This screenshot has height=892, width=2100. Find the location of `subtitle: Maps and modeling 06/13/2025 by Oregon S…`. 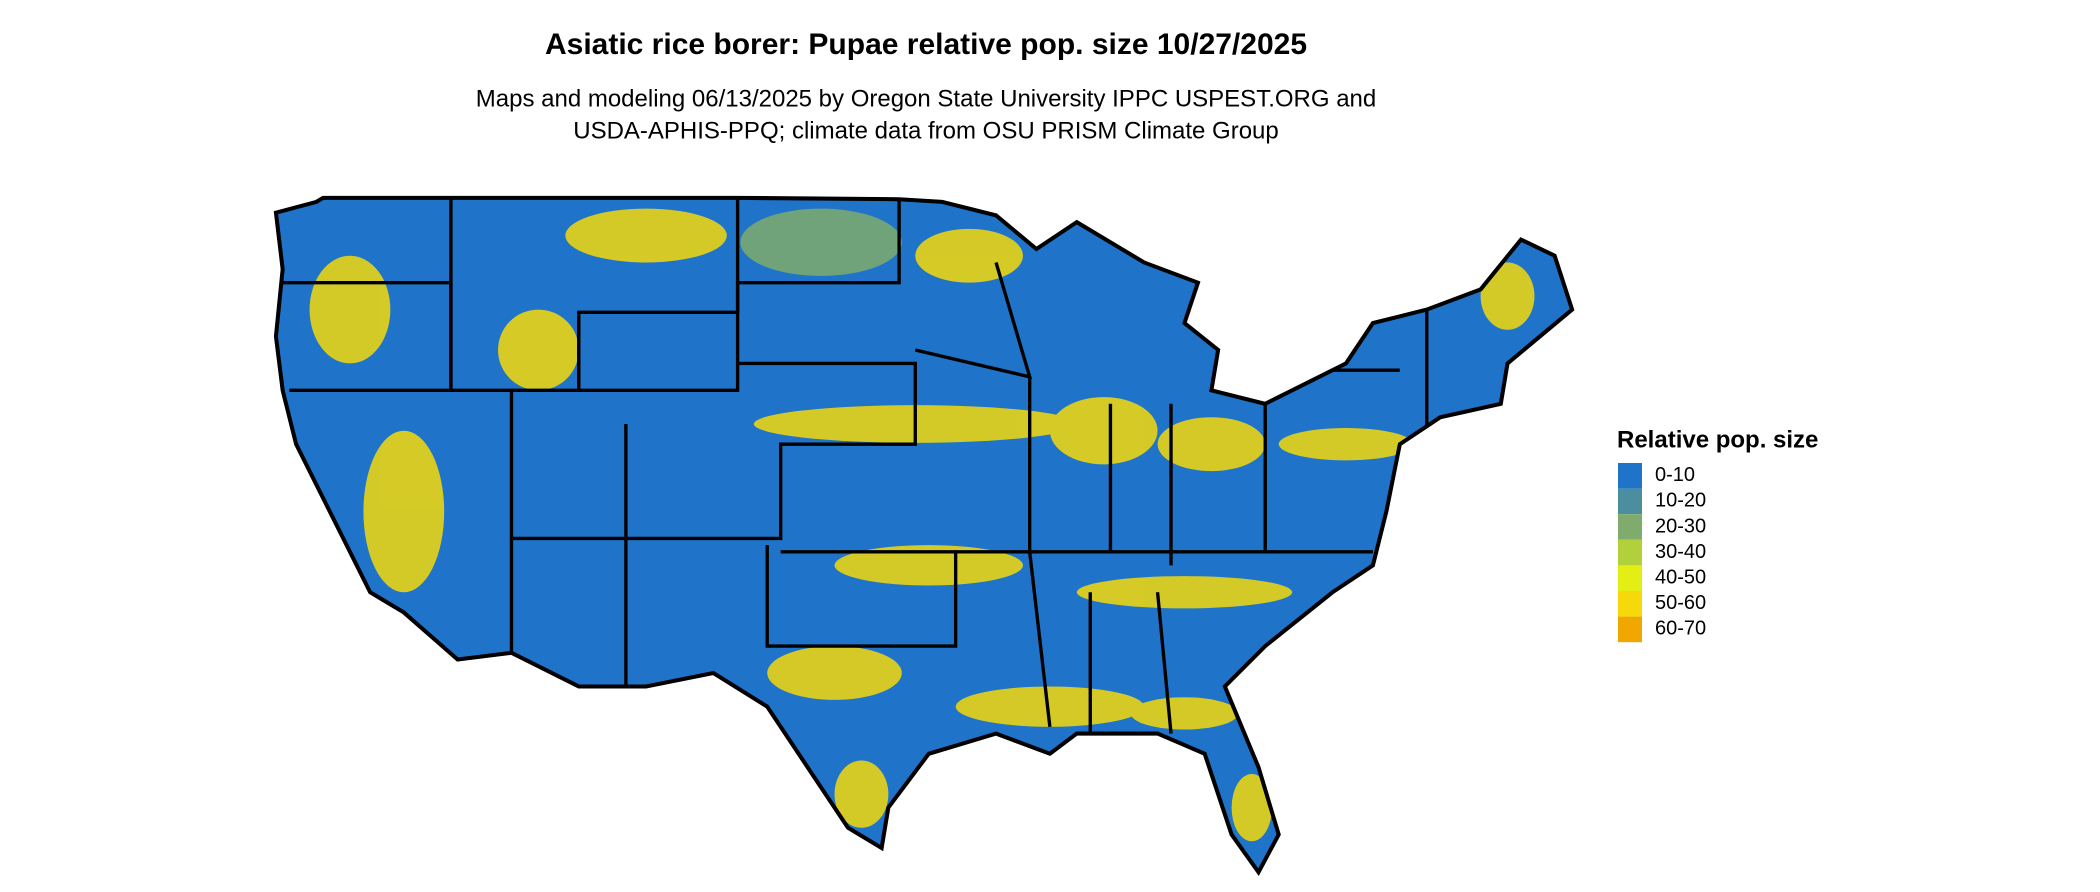

subtitle: Maps and modeling 06/13/2025 by Oregon S… is located at coordinates (926, 98).